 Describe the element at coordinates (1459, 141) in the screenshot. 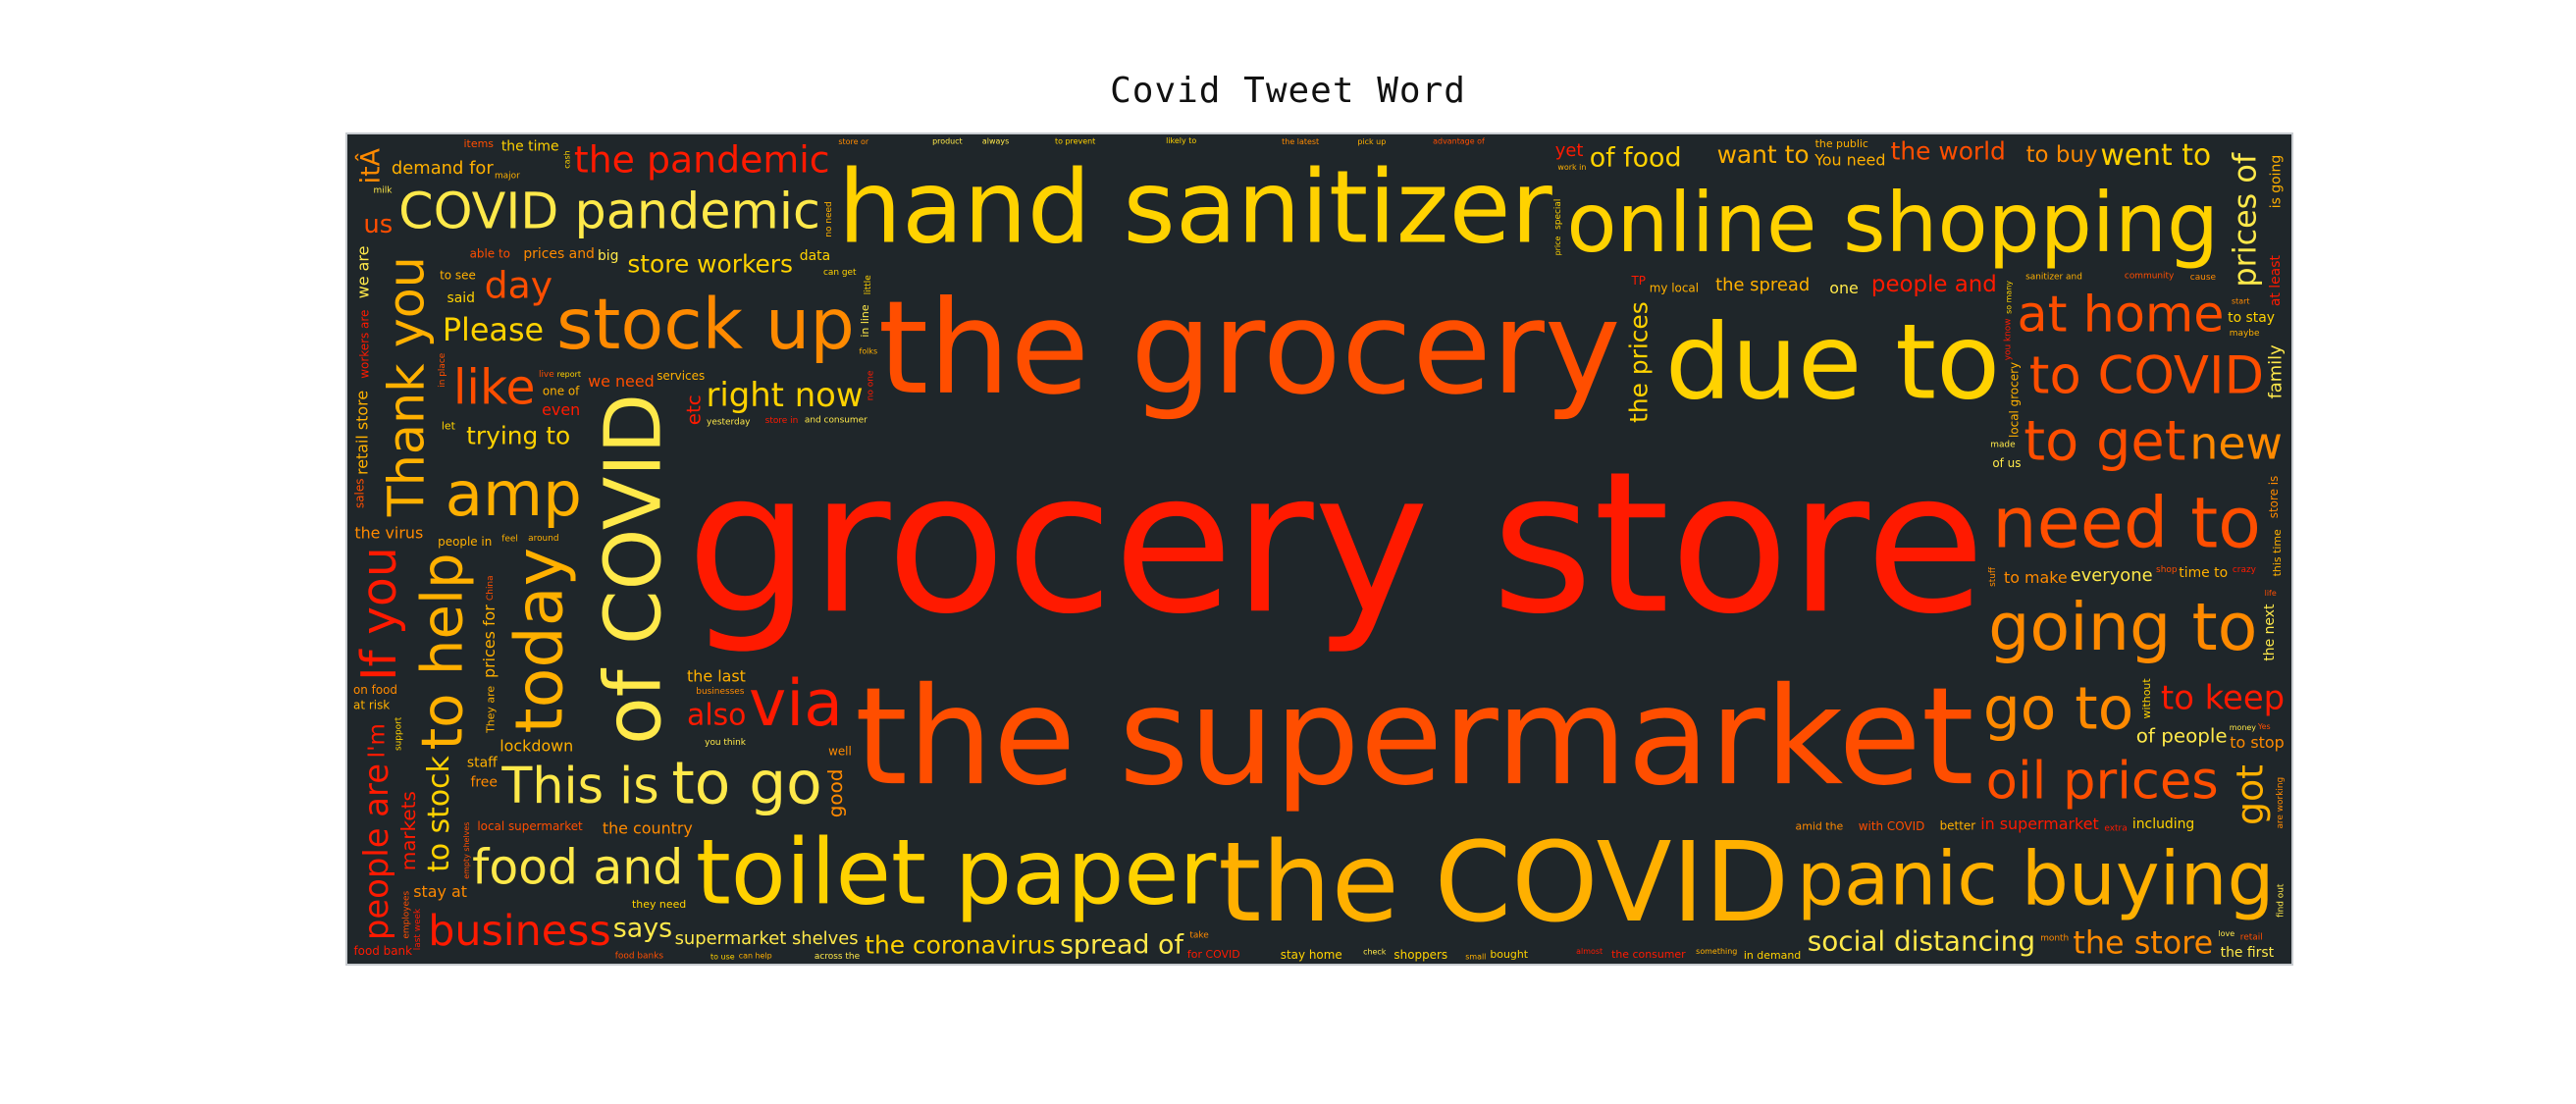

I see `word-274: advantage of` at that location.